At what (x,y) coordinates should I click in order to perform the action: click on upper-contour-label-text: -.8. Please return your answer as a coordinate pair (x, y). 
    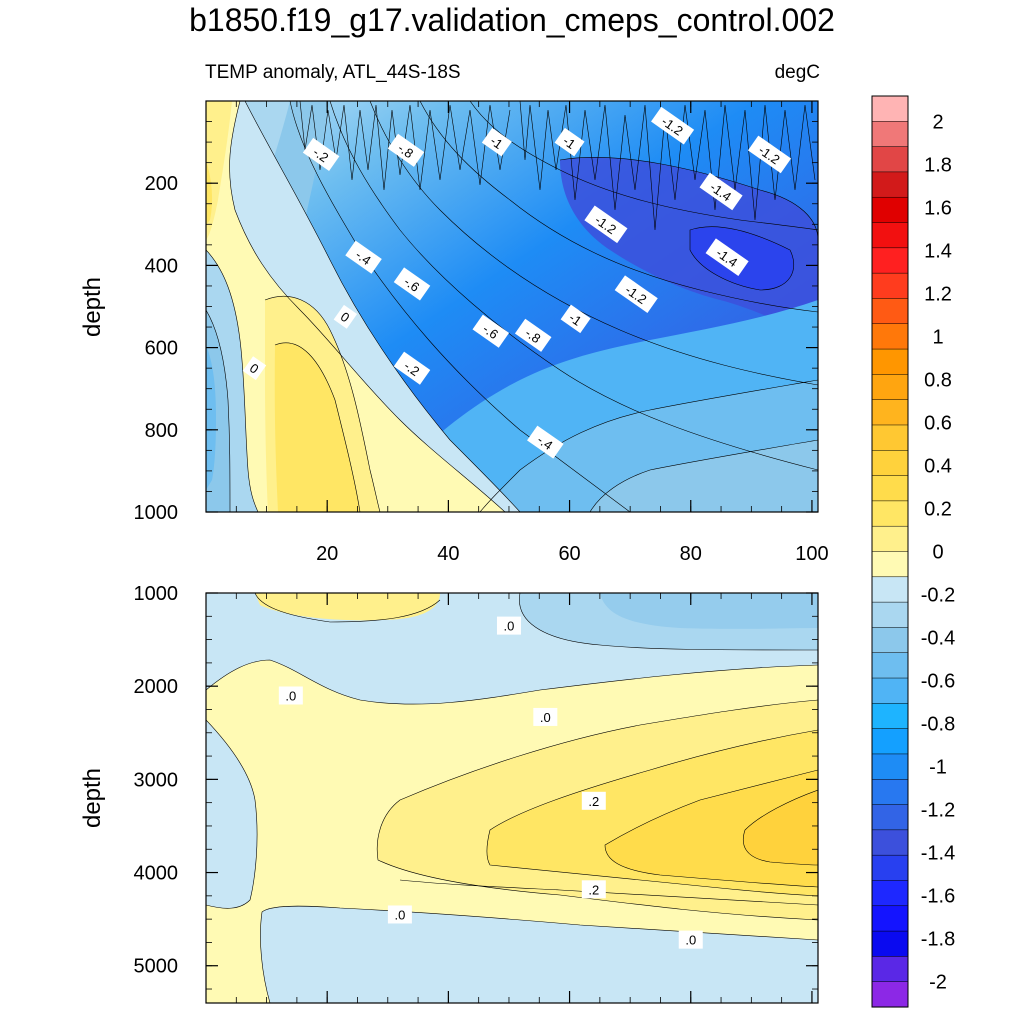
    Looking at the image, I should click on (532, 335).